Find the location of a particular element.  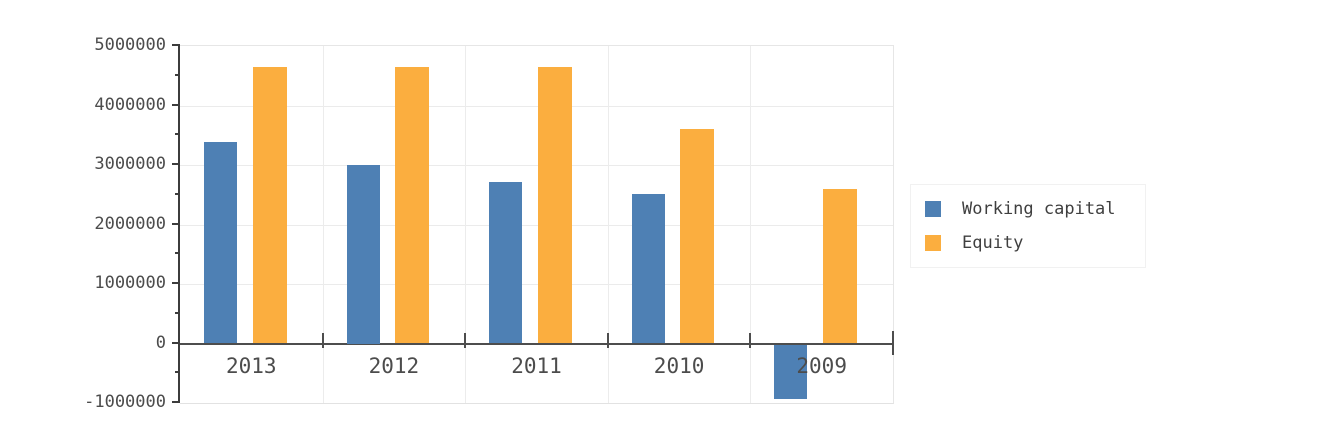

bar-working-capital-2010 is located at coordinates (648, 269).